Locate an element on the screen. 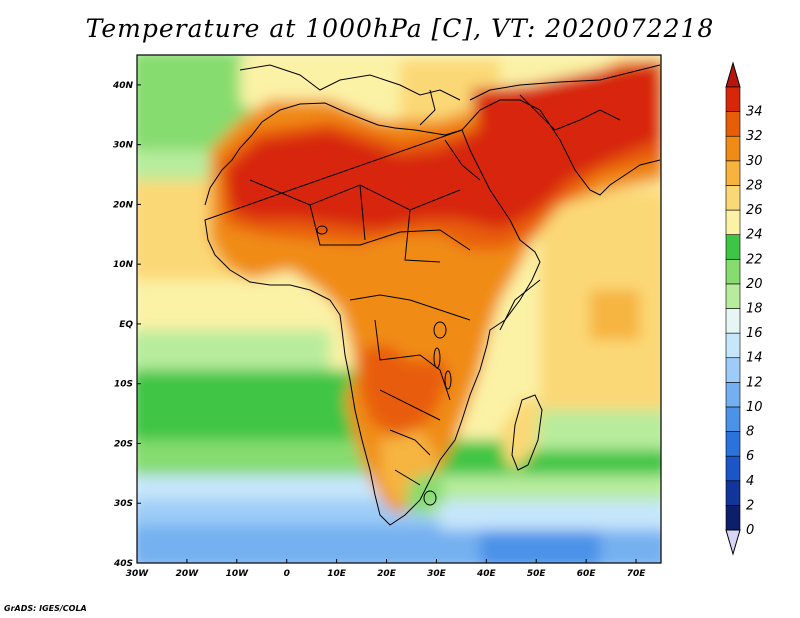  lat-tick-label: 10N is located at coordinates (123, 265).